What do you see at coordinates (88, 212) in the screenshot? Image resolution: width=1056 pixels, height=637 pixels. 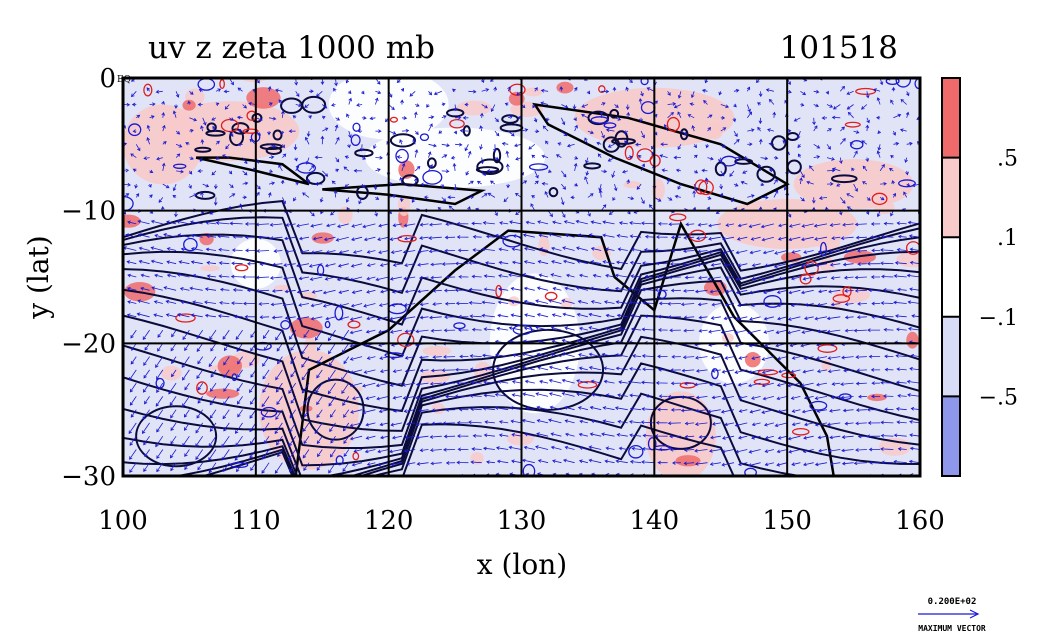 I see `y-tick-label: −10` at bounding box center [88, 212].